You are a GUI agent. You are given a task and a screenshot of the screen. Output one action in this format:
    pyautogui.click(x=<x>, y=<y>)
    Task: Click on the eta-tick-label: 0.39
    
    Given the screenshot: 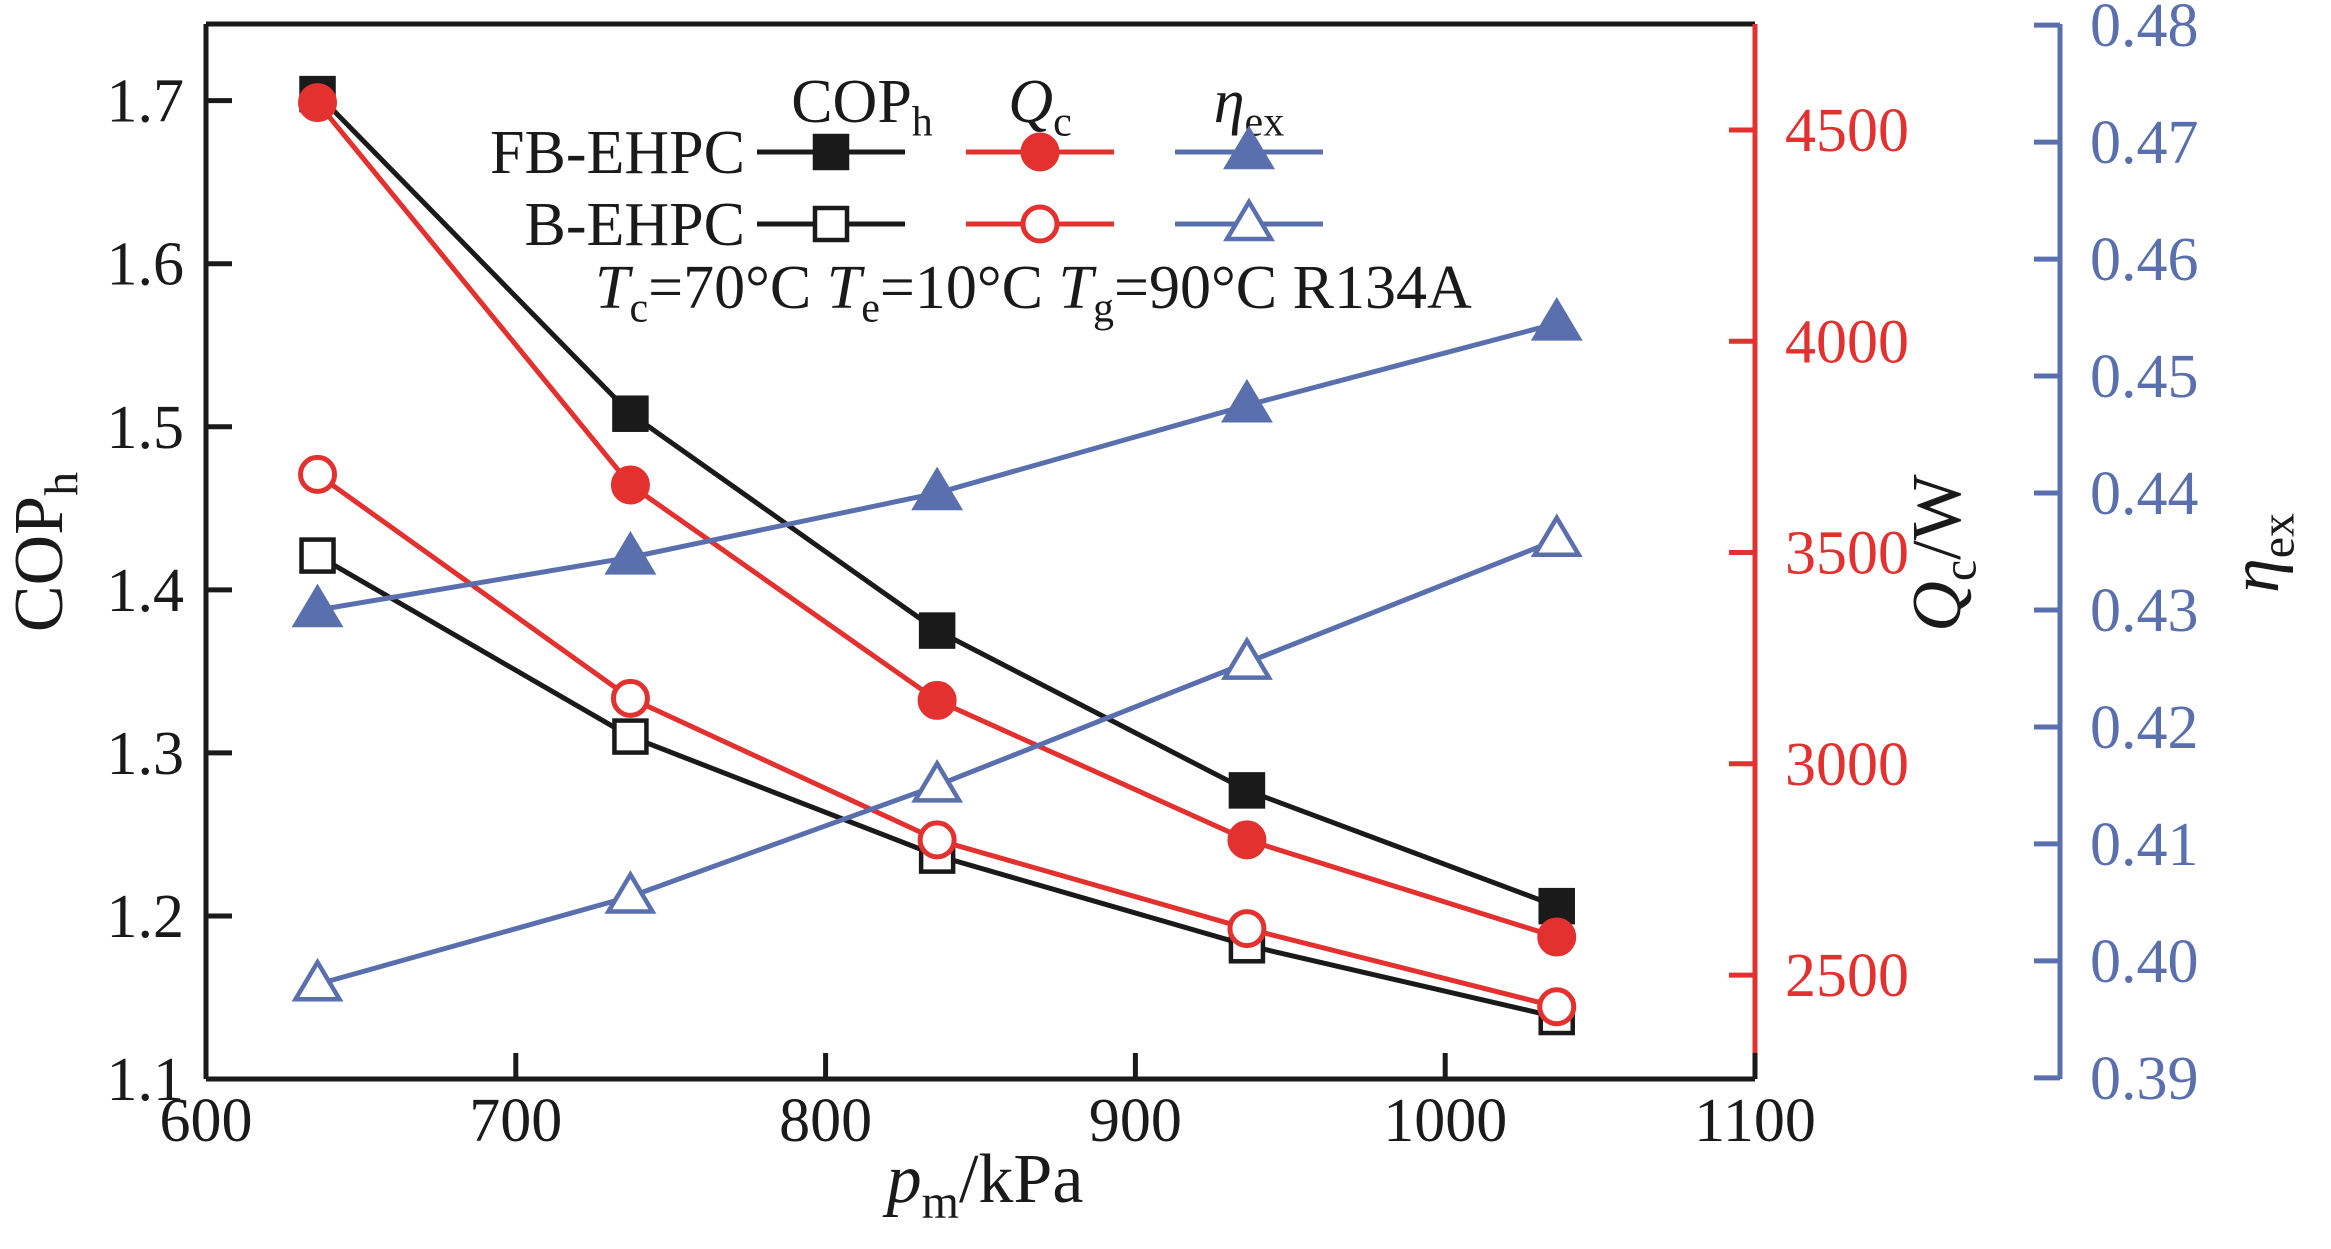 What is the action you would take?
    pyautogui.click(x=2144, y=1079)
    